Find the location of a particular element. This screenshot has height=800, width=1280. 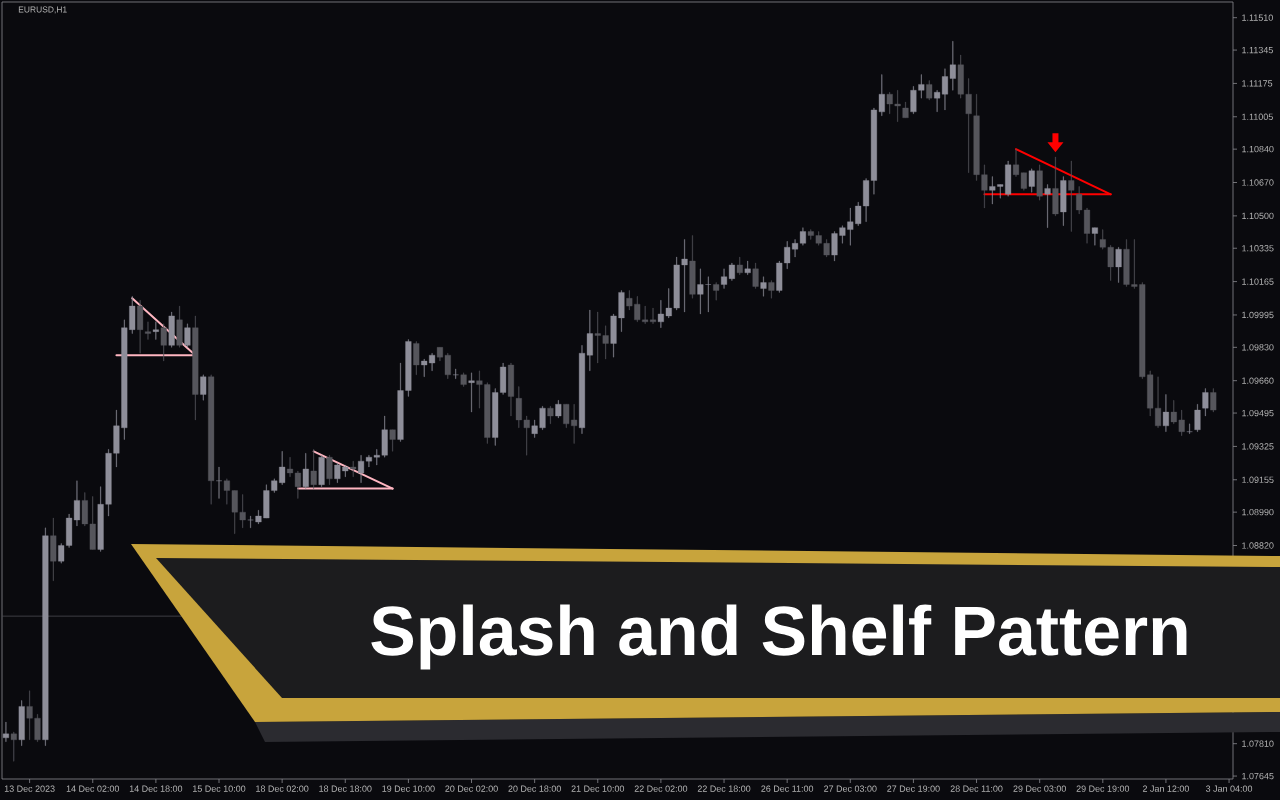

x-tick-label: 27 Dec 03:00 is located at coordinates (850, 788).